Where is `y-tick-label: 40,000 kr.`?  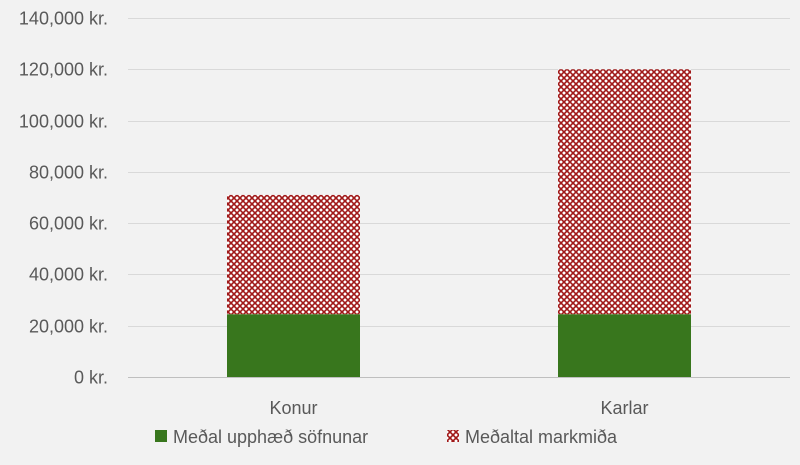 y-tick-label: 40,000 kr. is located at coordinates (68, 275).